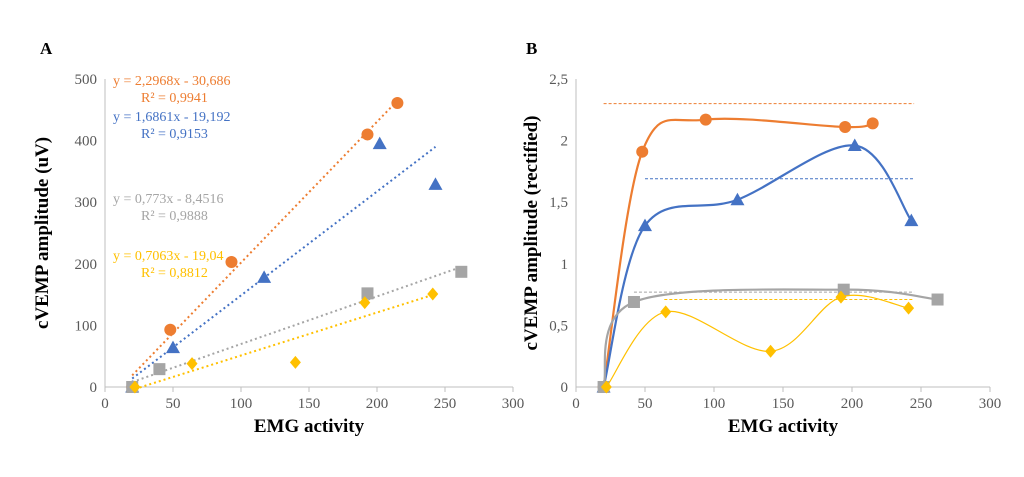  Describe the element at coordinates (86, 142) in the screenshot. I see `y-tick-label: 400` at that location.